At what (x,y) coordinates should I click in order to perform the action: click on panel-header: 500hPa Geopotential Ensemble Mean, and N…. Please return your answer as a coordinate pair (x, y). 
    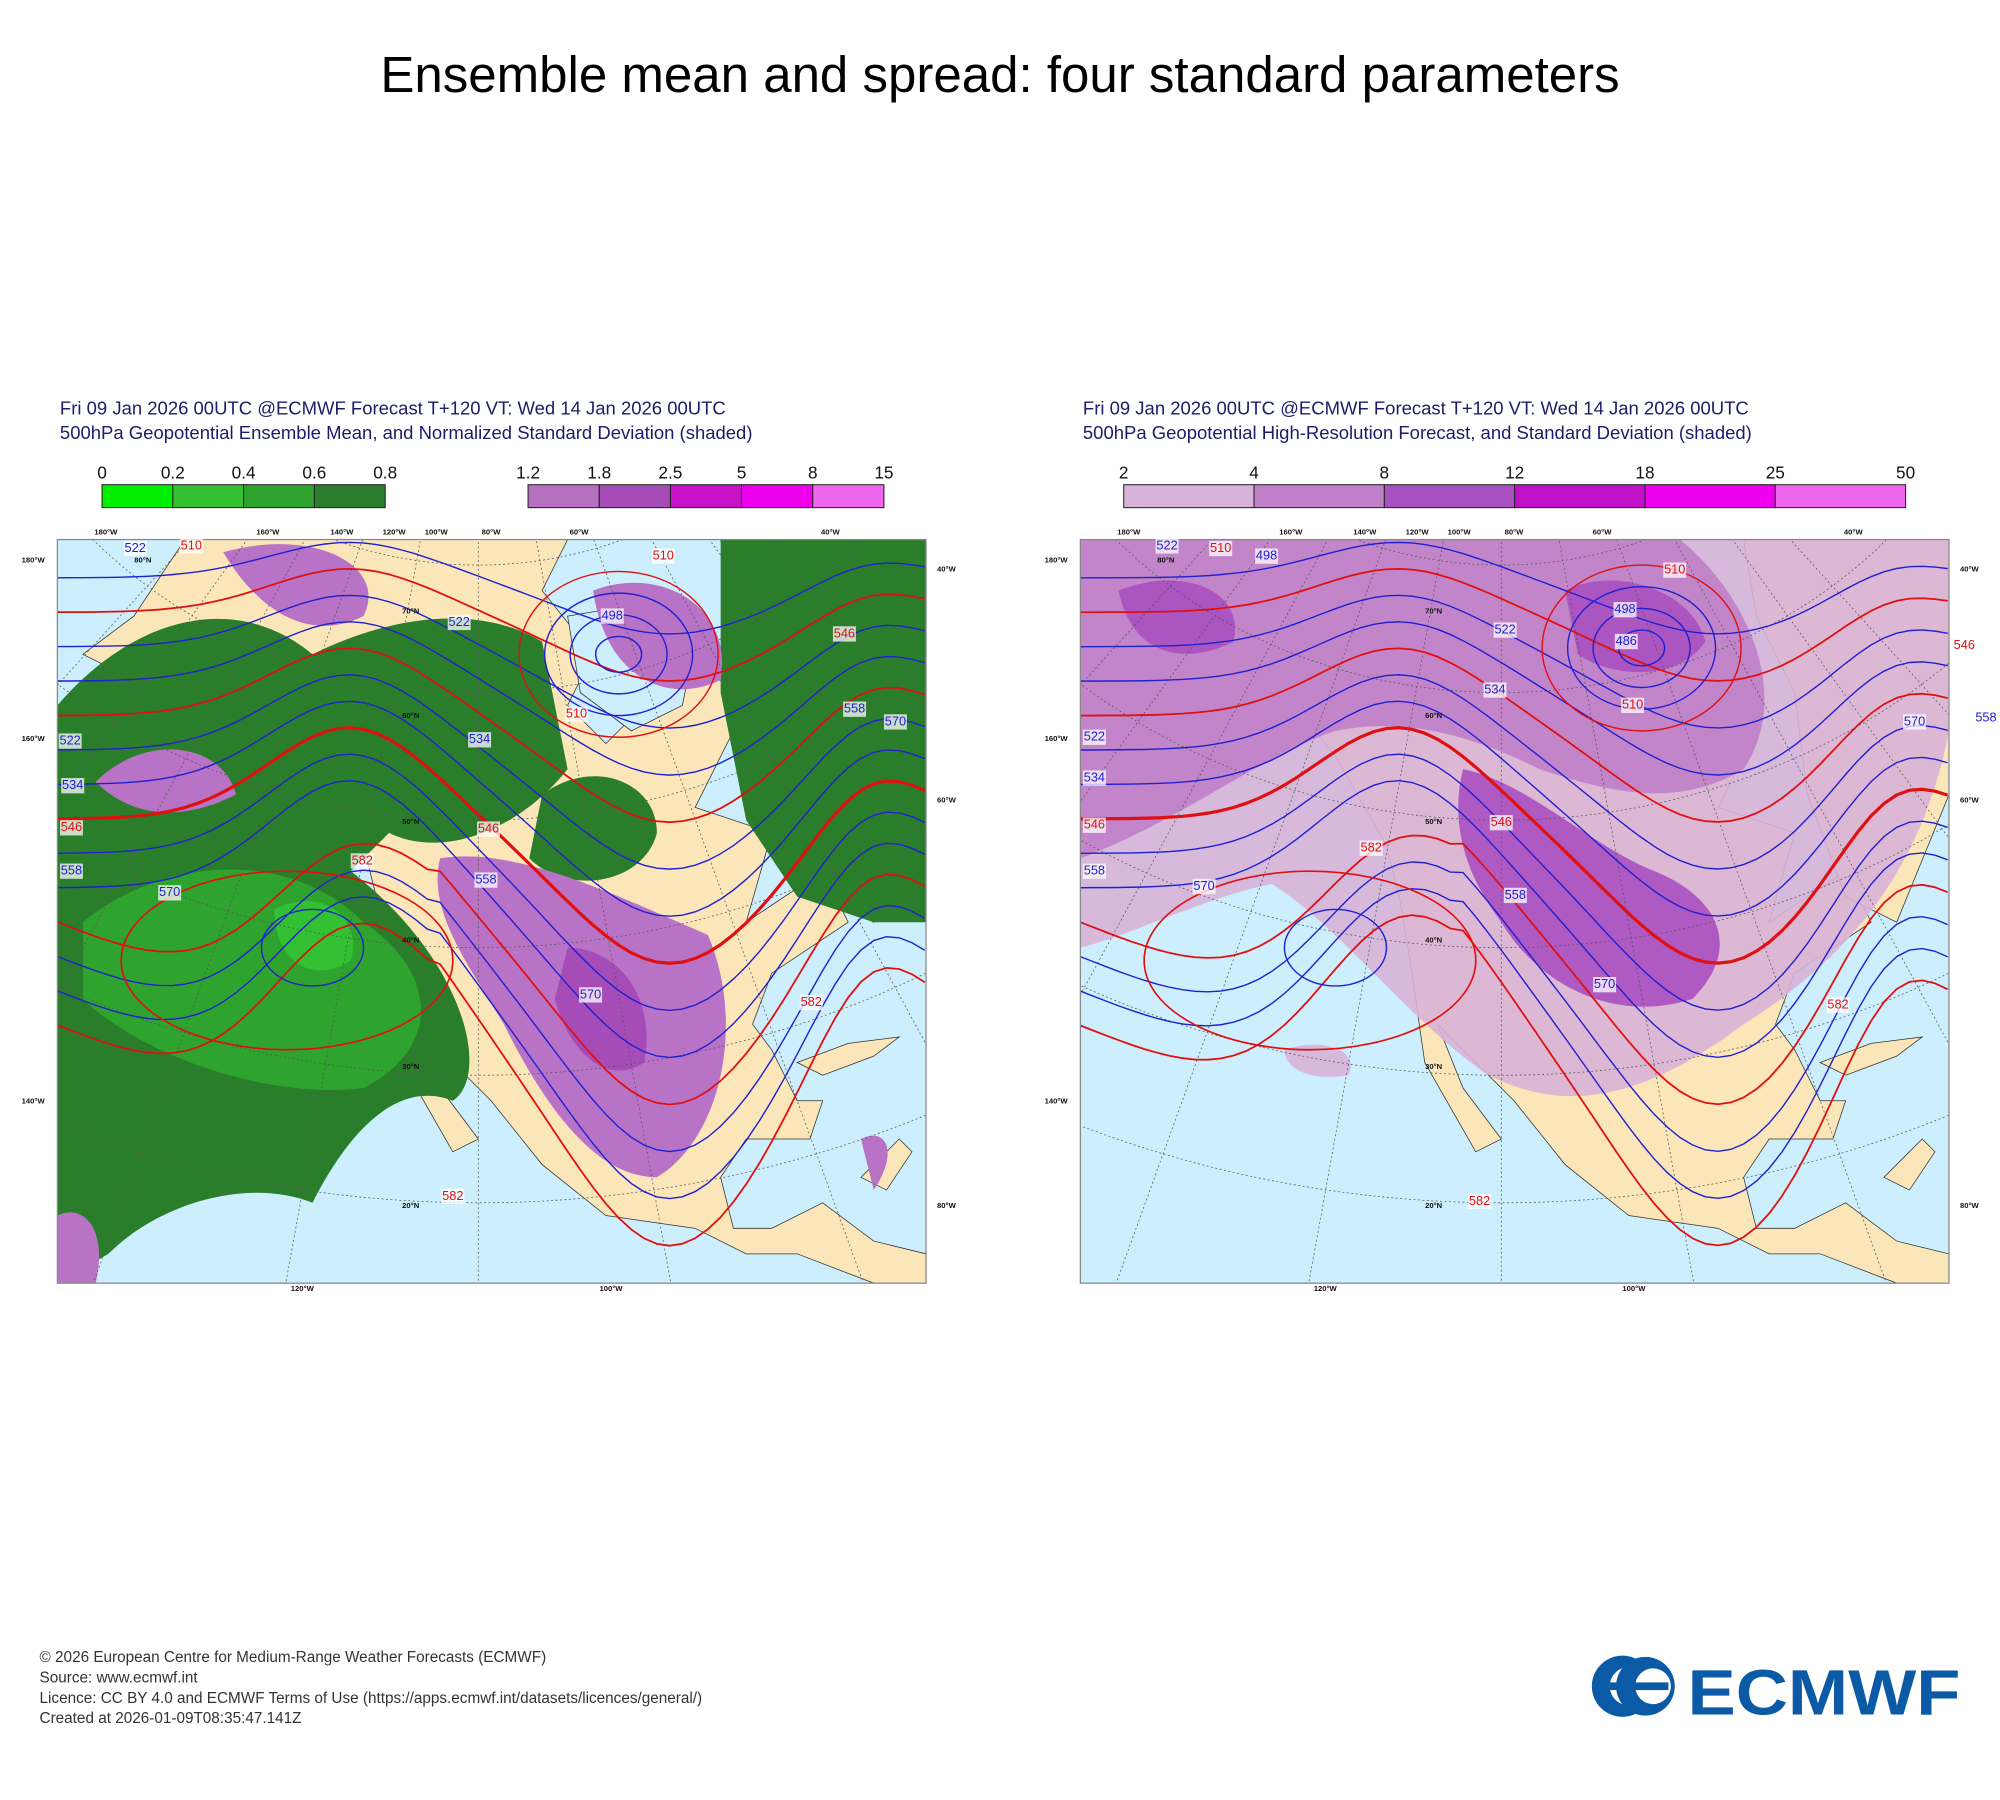
    Looking at the image, I should click on (406, 432).